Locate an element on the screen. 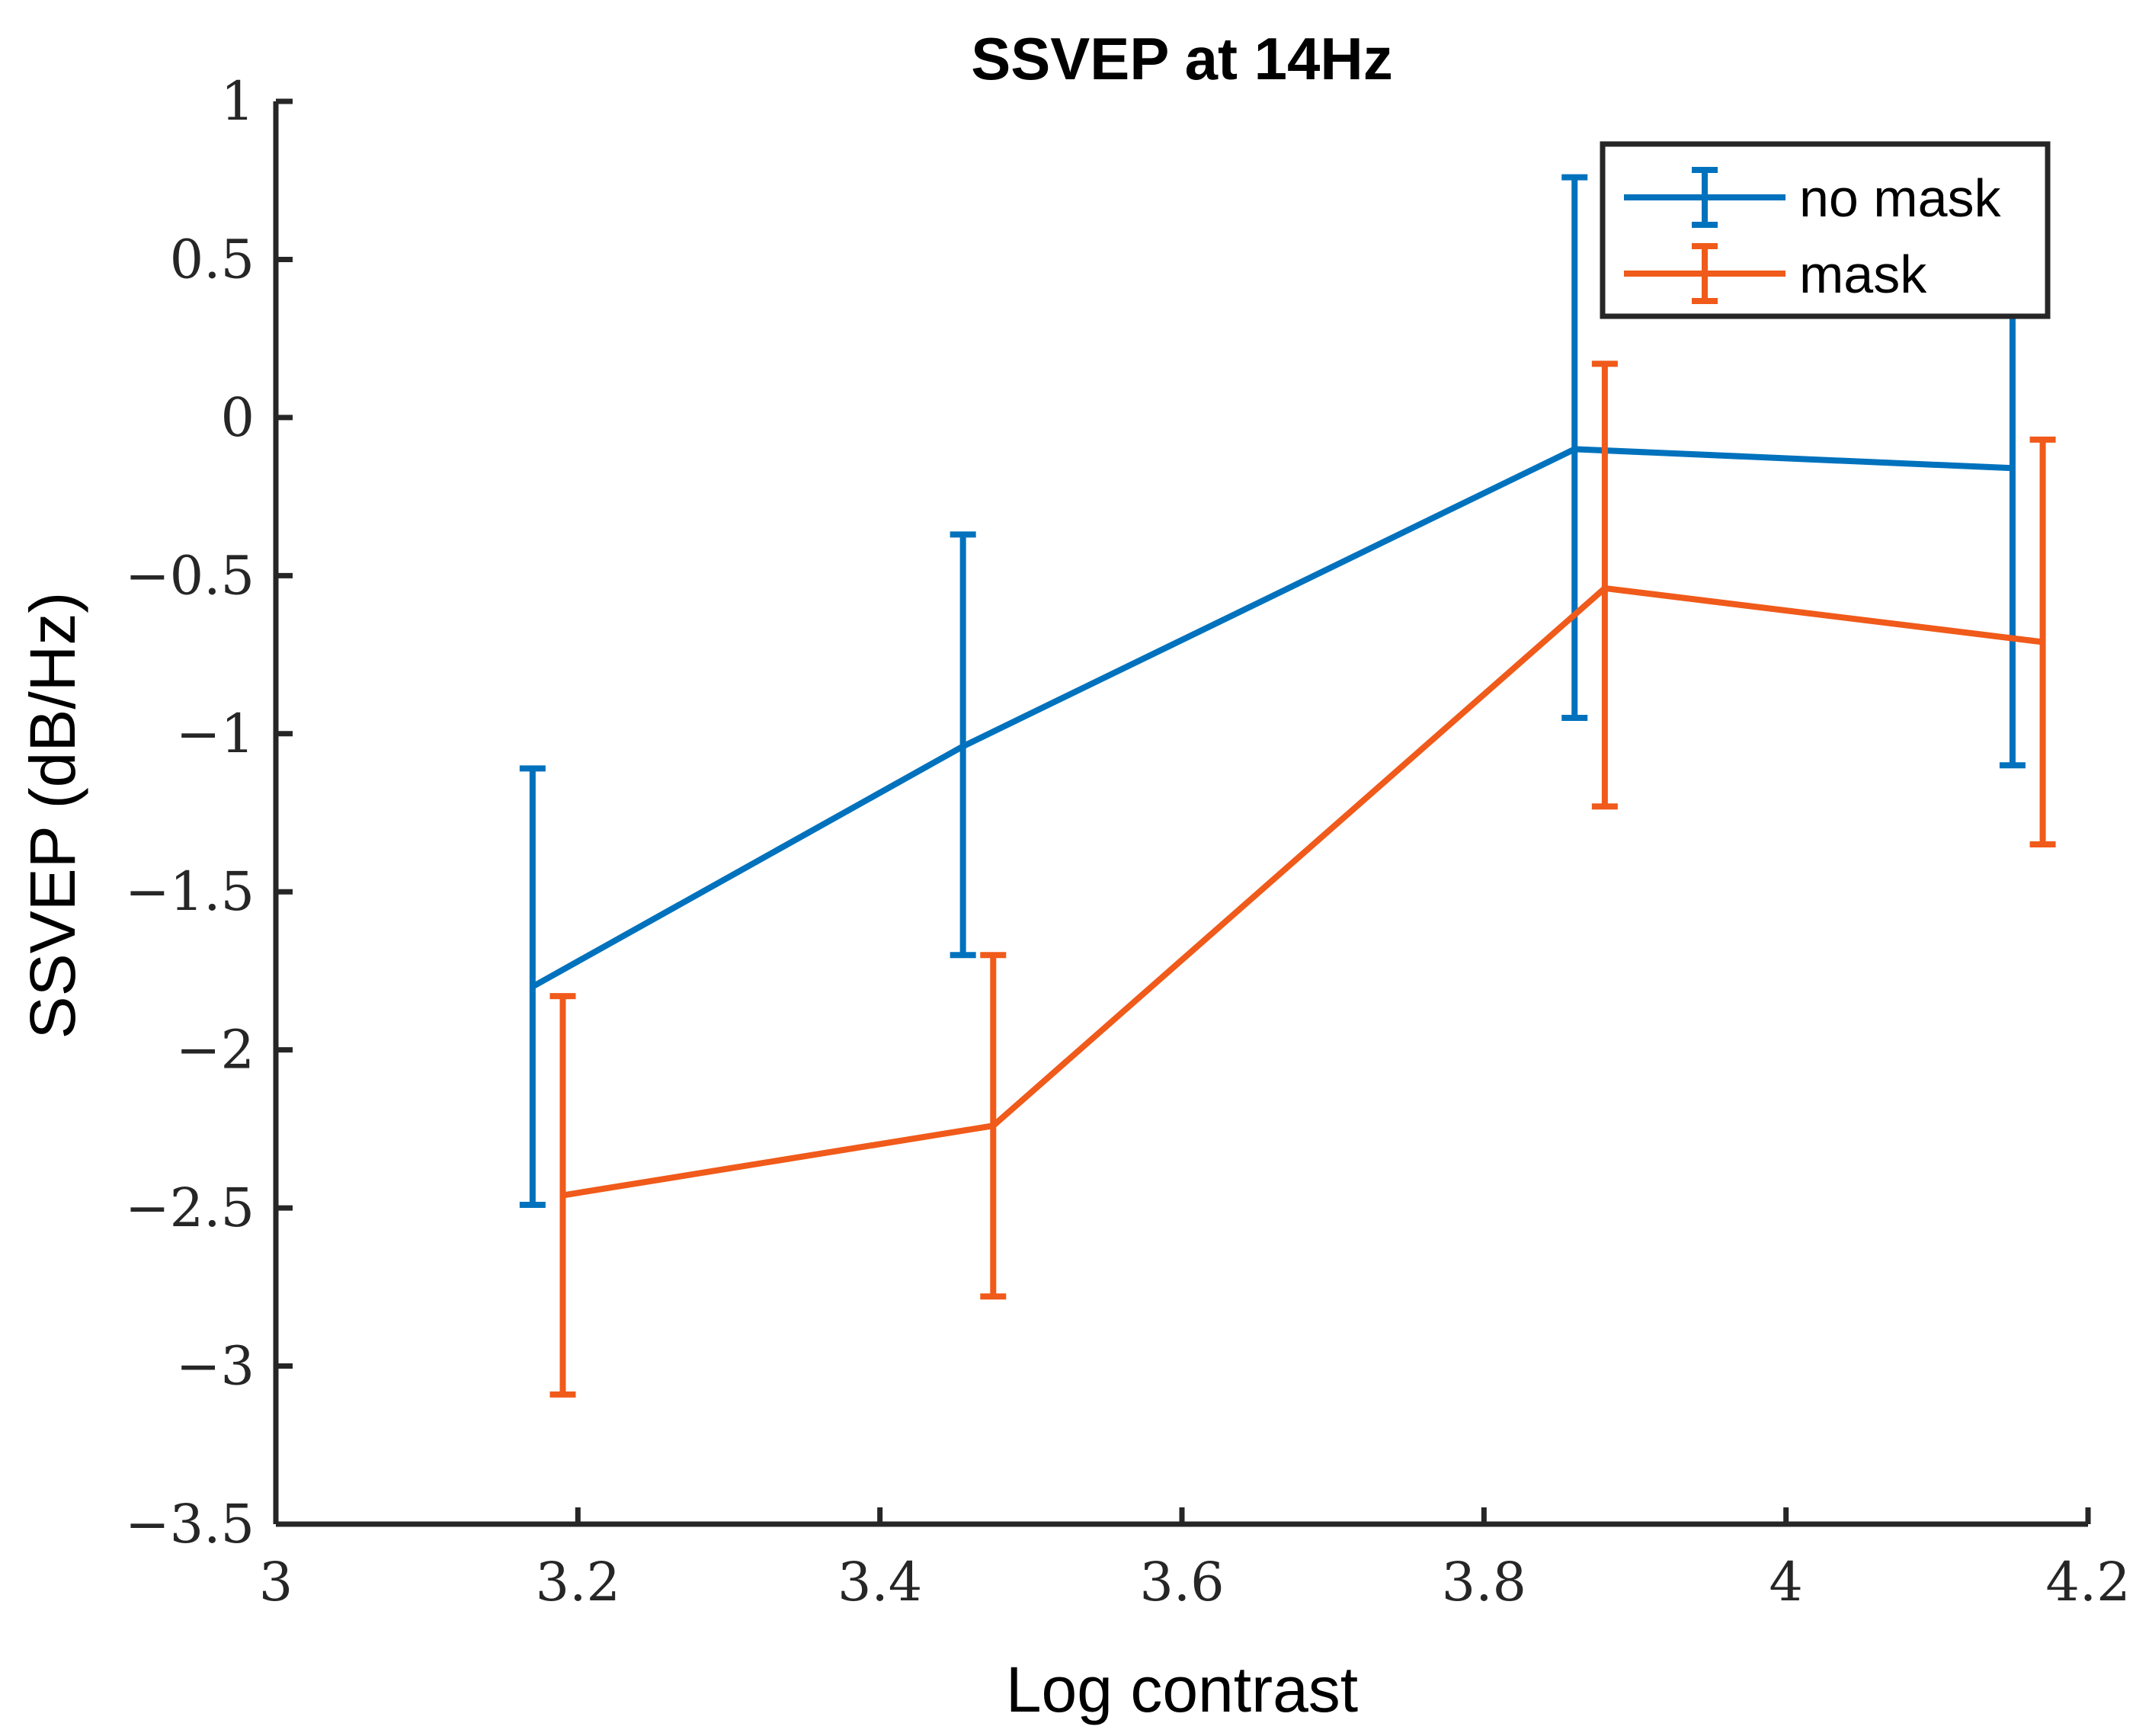  x-ticks: 3 3.2 3.4 3.6 3.8 4 4.2 is located at coordinates (1195, 1560).